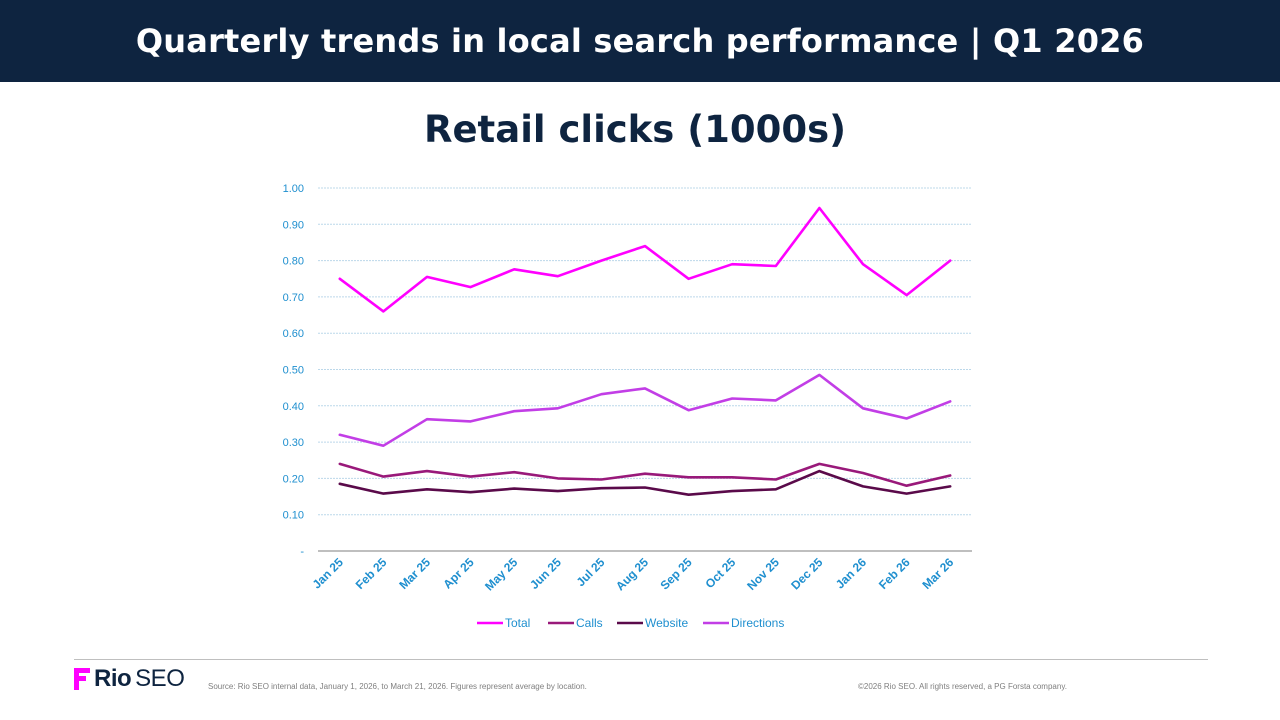 This screenshot has width=1280, height=720. Describe the element at coordinates (293, 516) in the screenshot. I see `y-tick-label: 0.10` at that location.